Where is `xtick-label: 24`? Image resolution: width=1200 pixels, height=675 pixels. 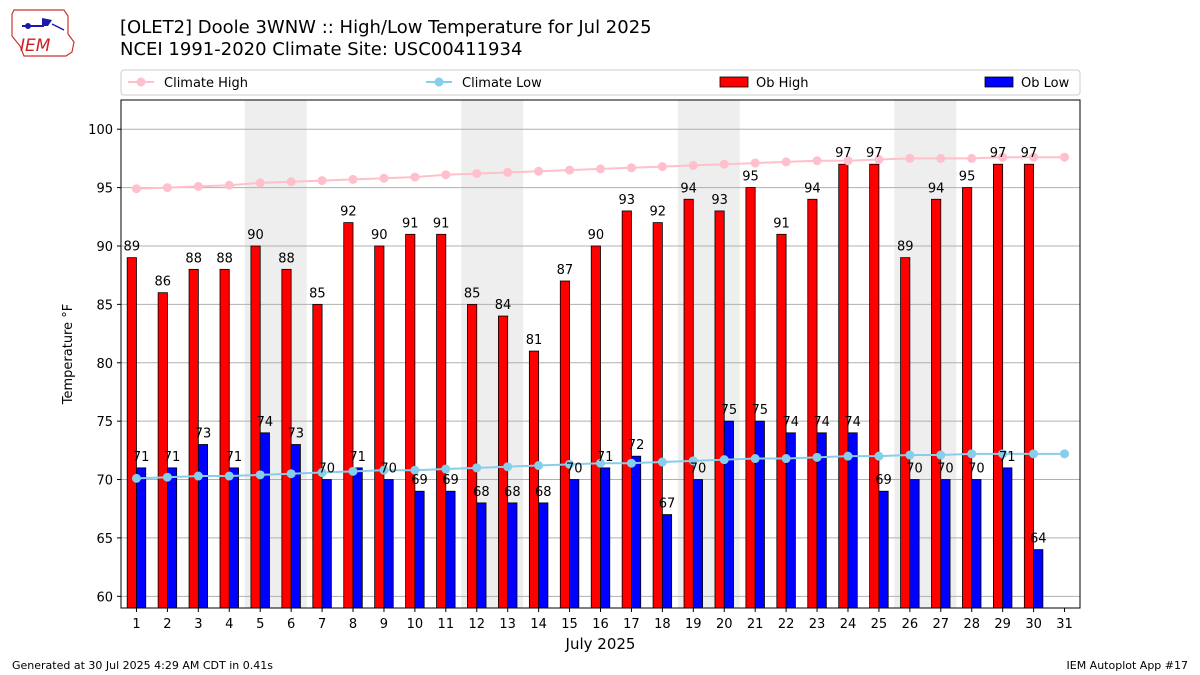
xtick-label: 24 is located at coordinates (848, 624).